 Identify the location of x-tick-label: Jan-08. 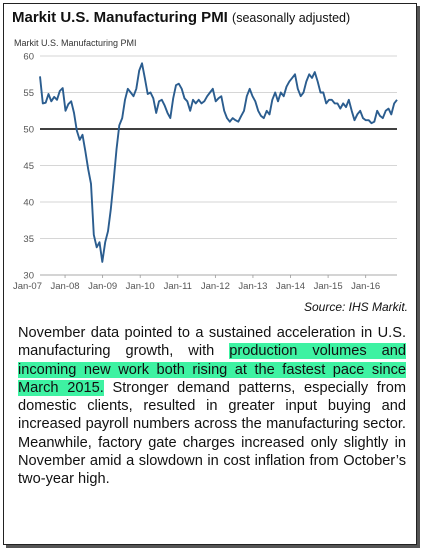
(65, 286).